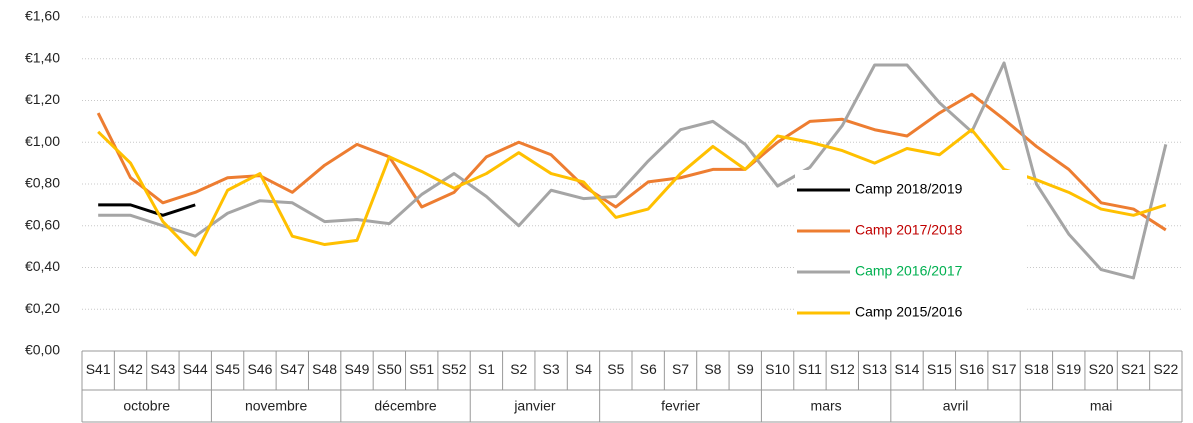  What do you see at coordinates (911, 251) in the screenshot?
I see `legend-box` at bounding box center [911, 251].